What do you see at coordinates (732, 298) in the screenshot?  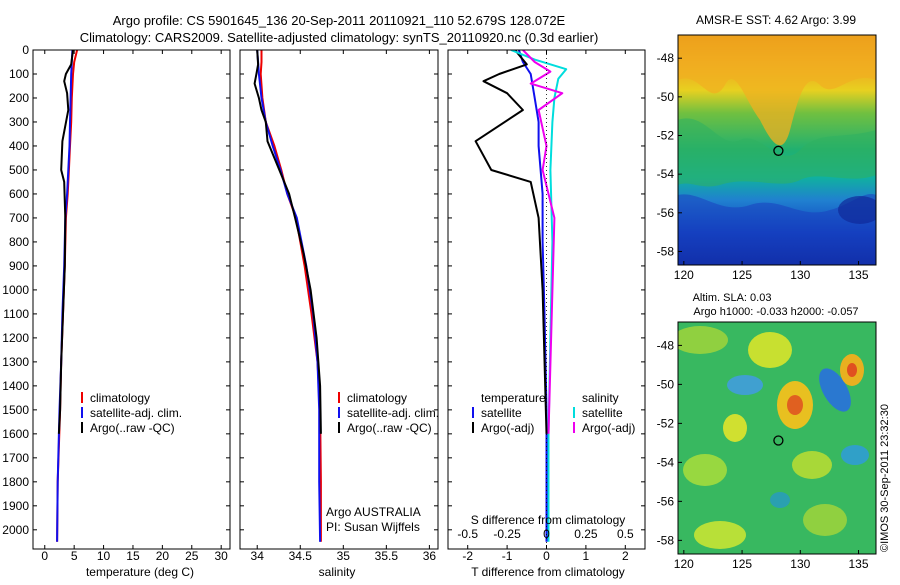 I see `sla-map-title: Altim. SLA: 0.03` at bounding box center [732, 298].